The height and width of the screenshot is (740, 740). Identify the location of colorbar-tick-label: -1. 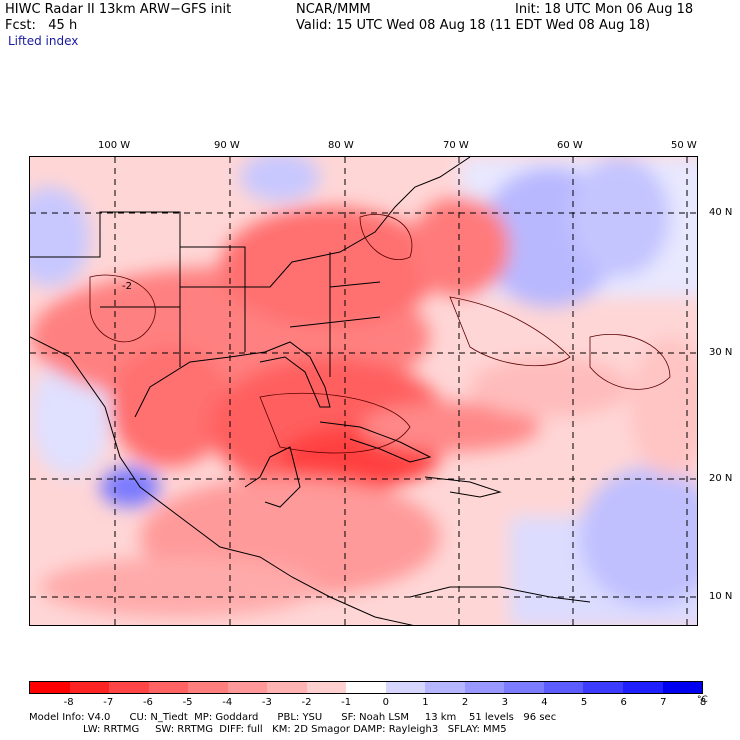
(346, 702).